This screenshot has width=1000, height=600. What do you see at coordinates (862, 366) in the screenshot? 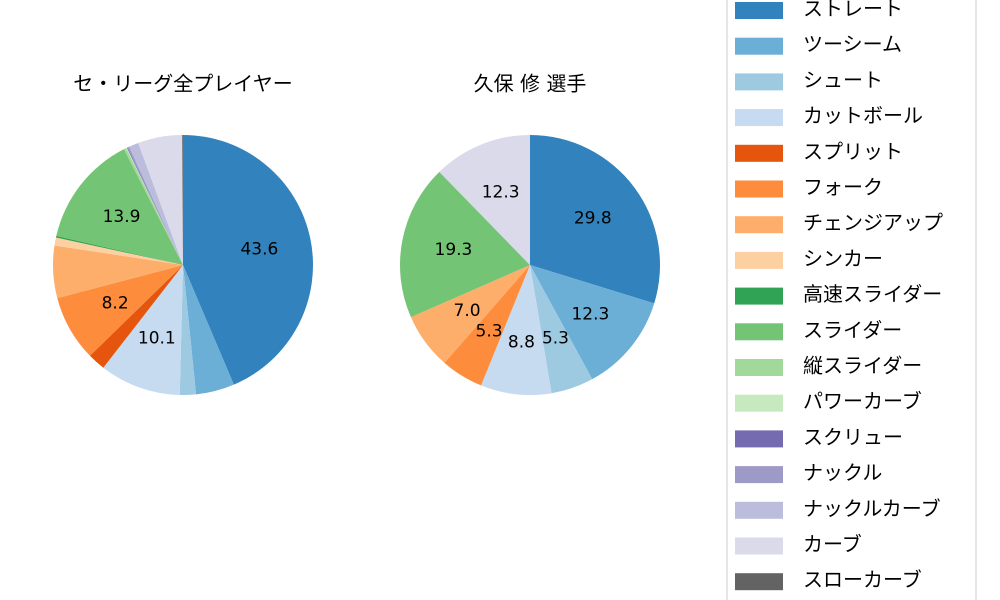
I see `legend-label: 縦スライダー` at bounding box center [862, 366].